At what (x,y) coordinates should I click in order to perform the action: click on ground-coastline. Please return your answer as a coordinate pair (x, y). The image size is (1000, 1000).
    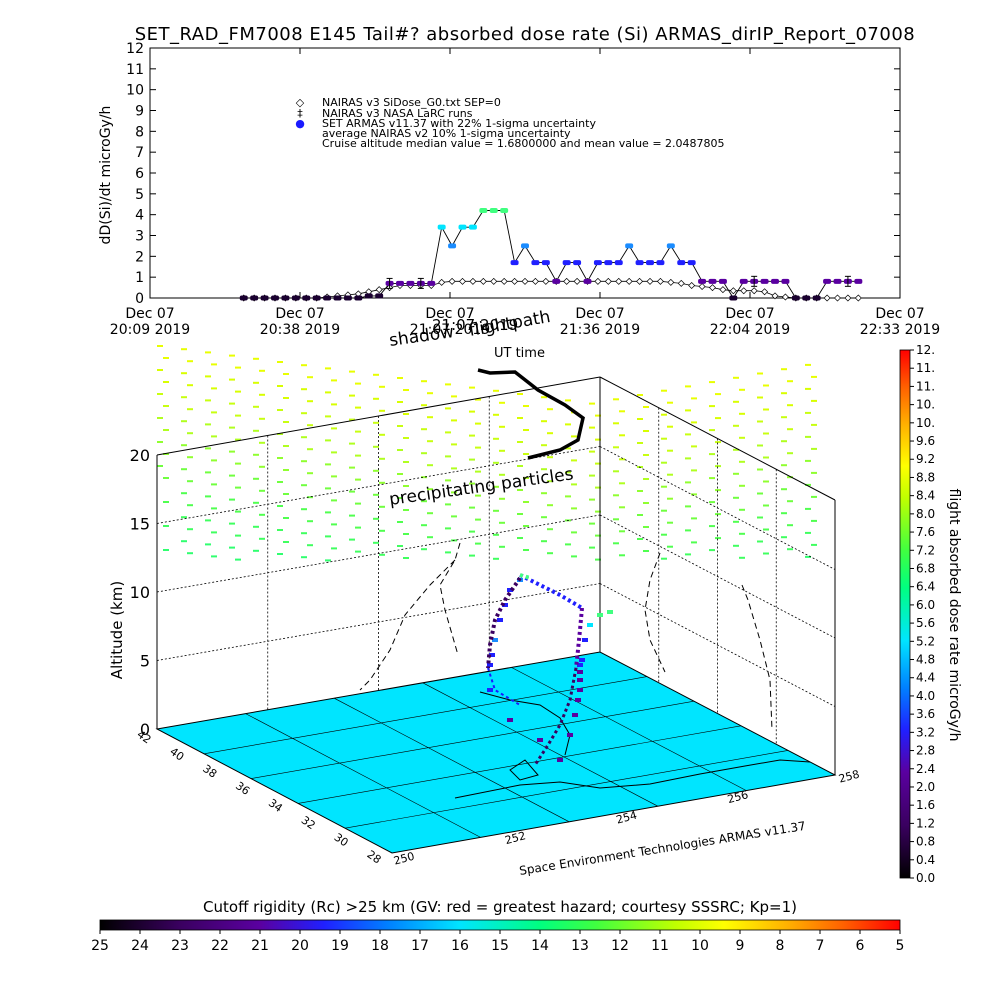
    Looking at the image, I should click on (632, 745).